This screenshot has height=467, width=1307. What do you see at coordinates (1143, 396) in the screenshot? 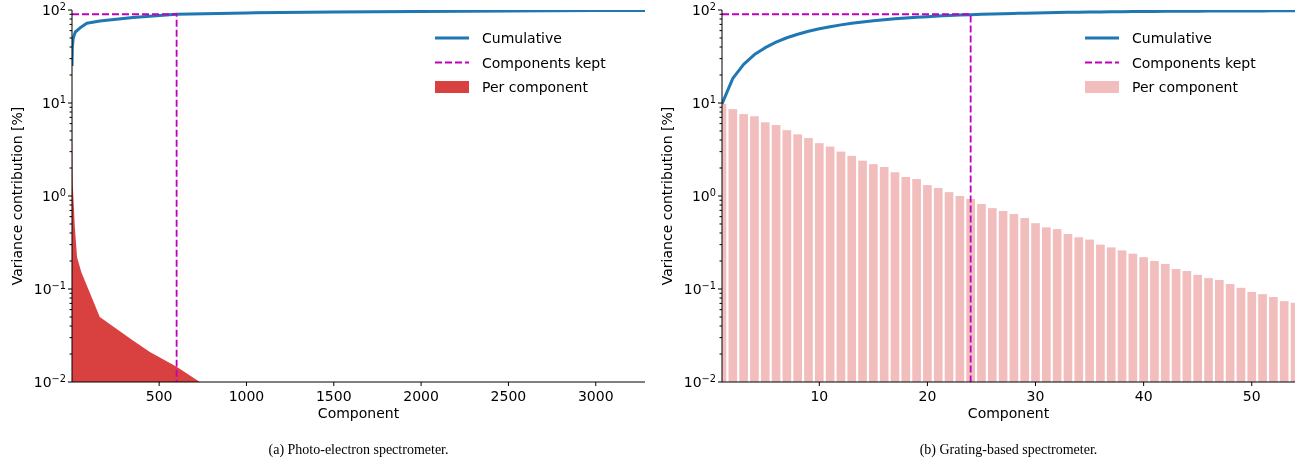
I see `x-tick-label: 40` at bounding box center [1143, 396].